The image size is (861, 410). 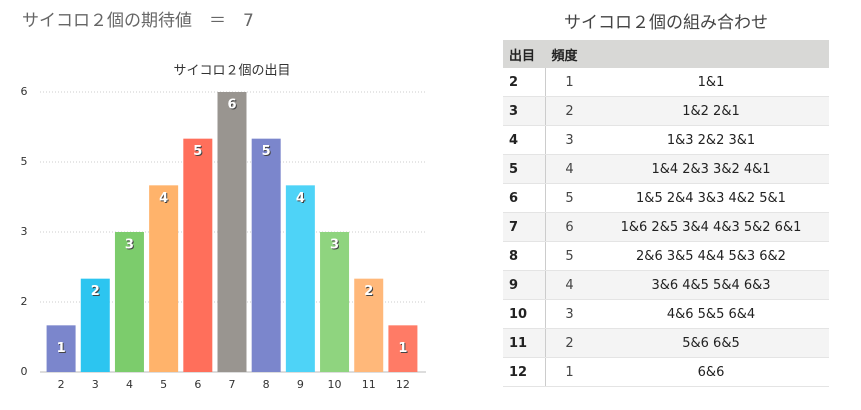 What do you see at coordinates (711, 140) in the screenshot?
I see `table-cell: 1&3 2&2 3&1` at bounding box center [711, 140].